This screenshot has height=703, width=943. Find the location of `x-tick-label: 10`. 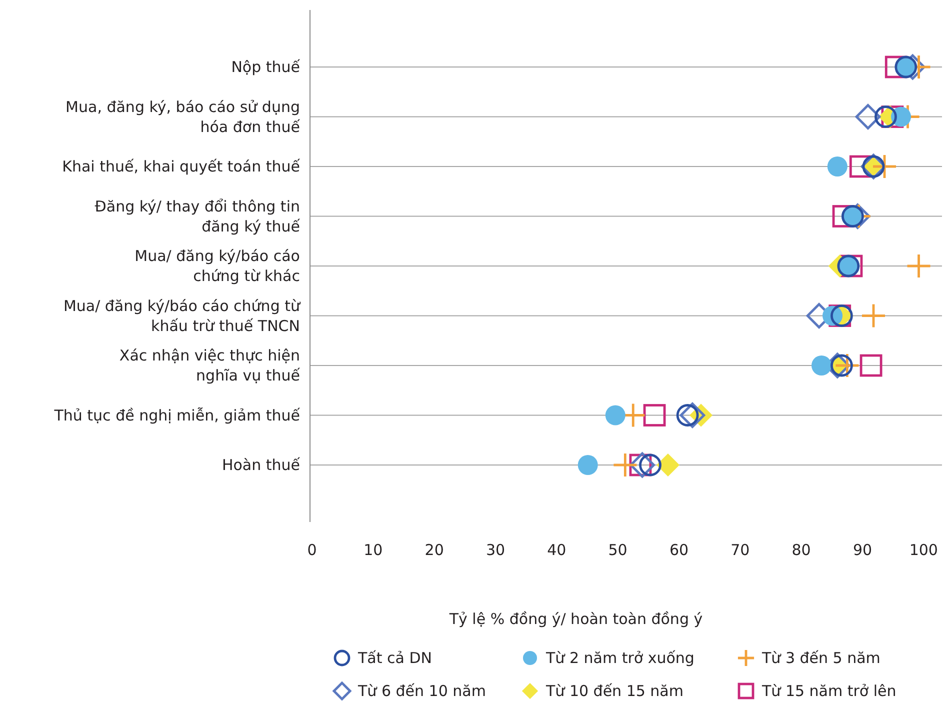

x-tick-label: 10 is located at coordinates (373, 550).